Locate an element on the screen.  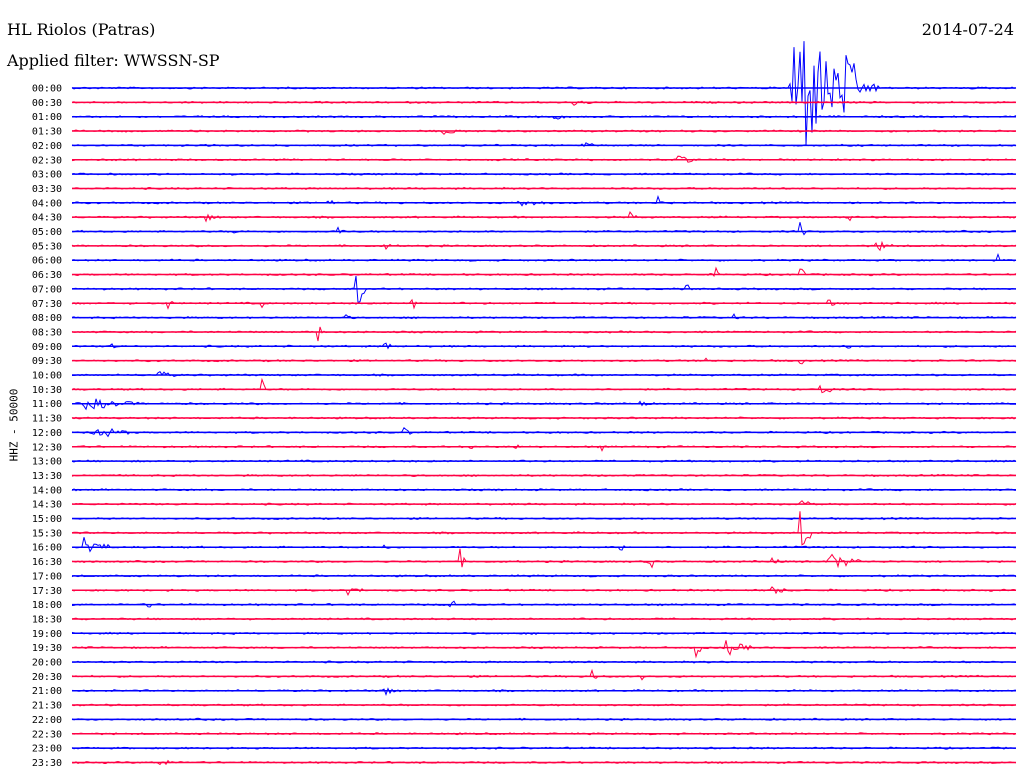
time-label: 17:00 is located at coordinates (47, 576).